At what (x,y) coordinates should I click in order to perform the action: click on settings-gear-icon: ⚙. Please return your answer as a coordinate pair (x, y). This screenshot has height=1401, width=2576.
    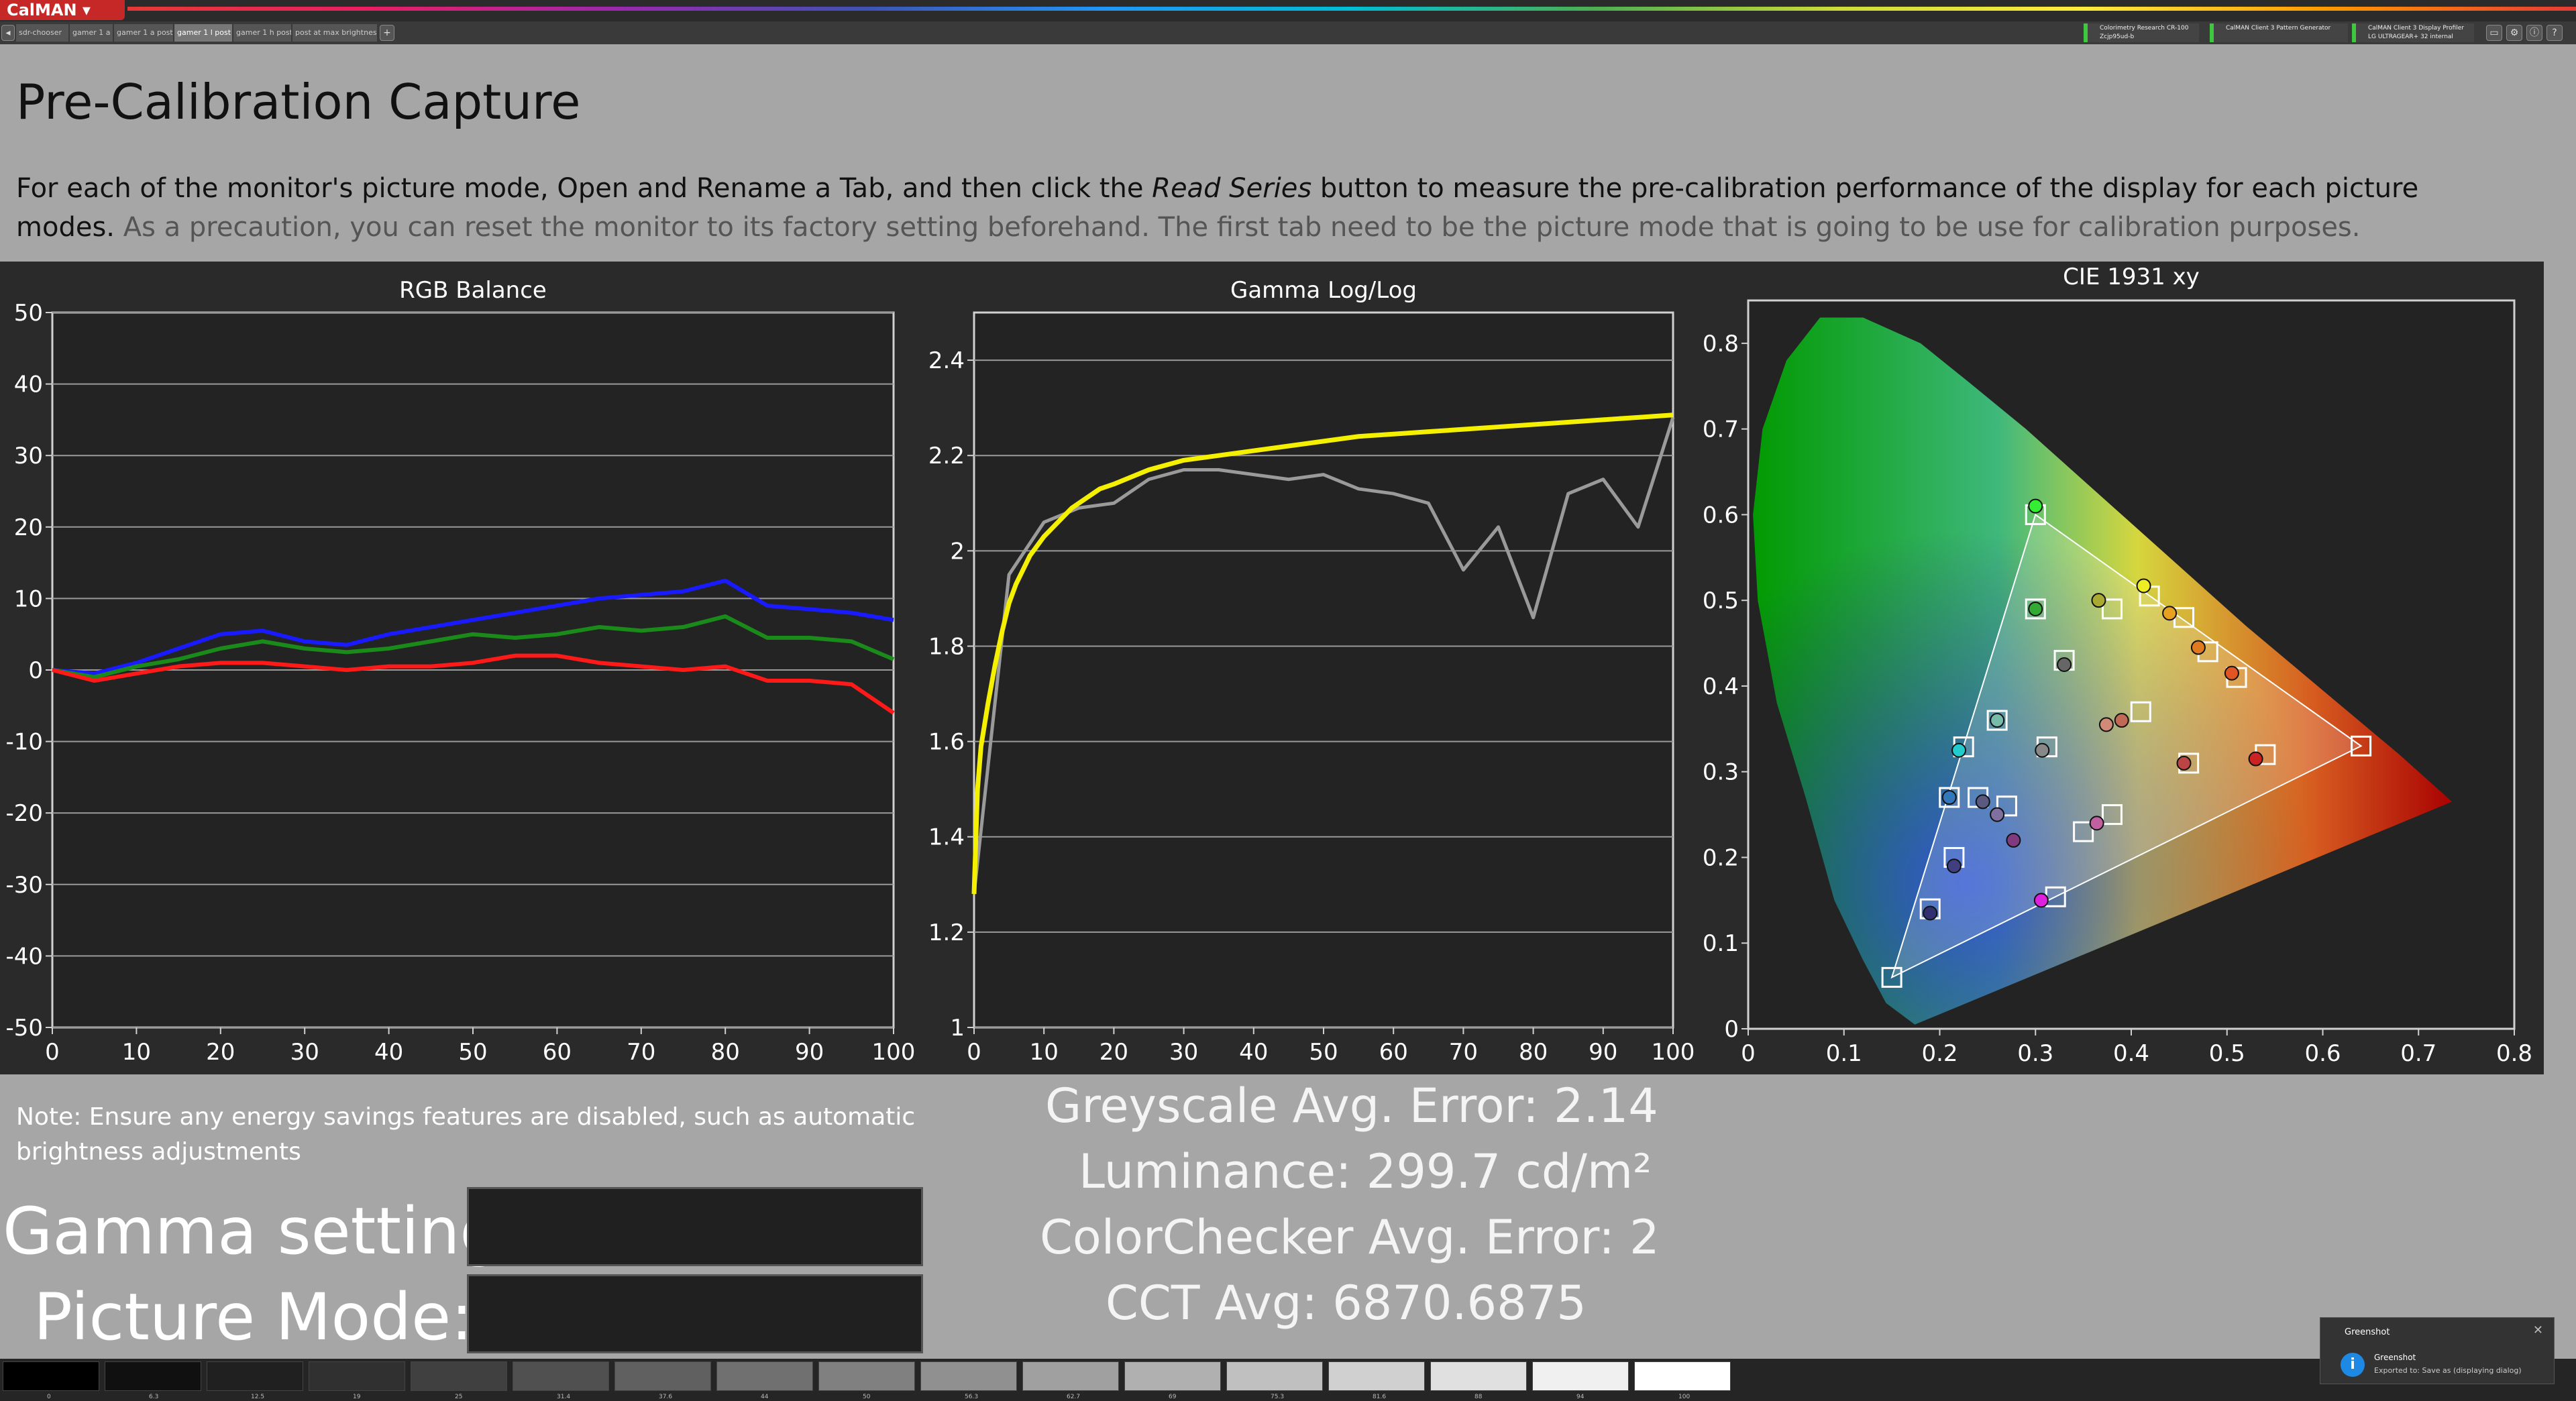
    Looking at the image, I should click on (2514, 33).